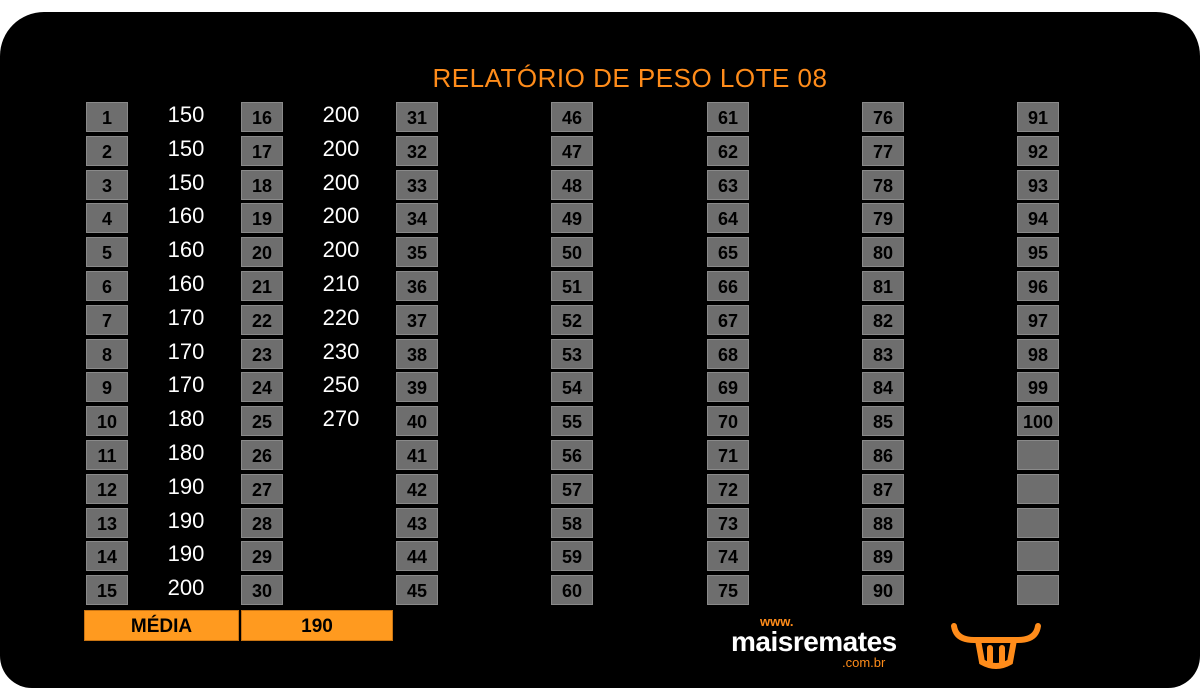 The image size is (1200, 700). I want to click on lot-number-cell: 13, so click(107, 522).